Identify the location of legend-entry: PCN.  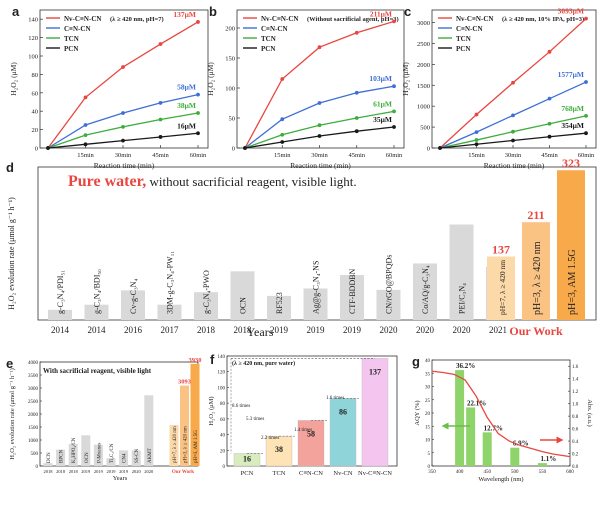
(268, 49).